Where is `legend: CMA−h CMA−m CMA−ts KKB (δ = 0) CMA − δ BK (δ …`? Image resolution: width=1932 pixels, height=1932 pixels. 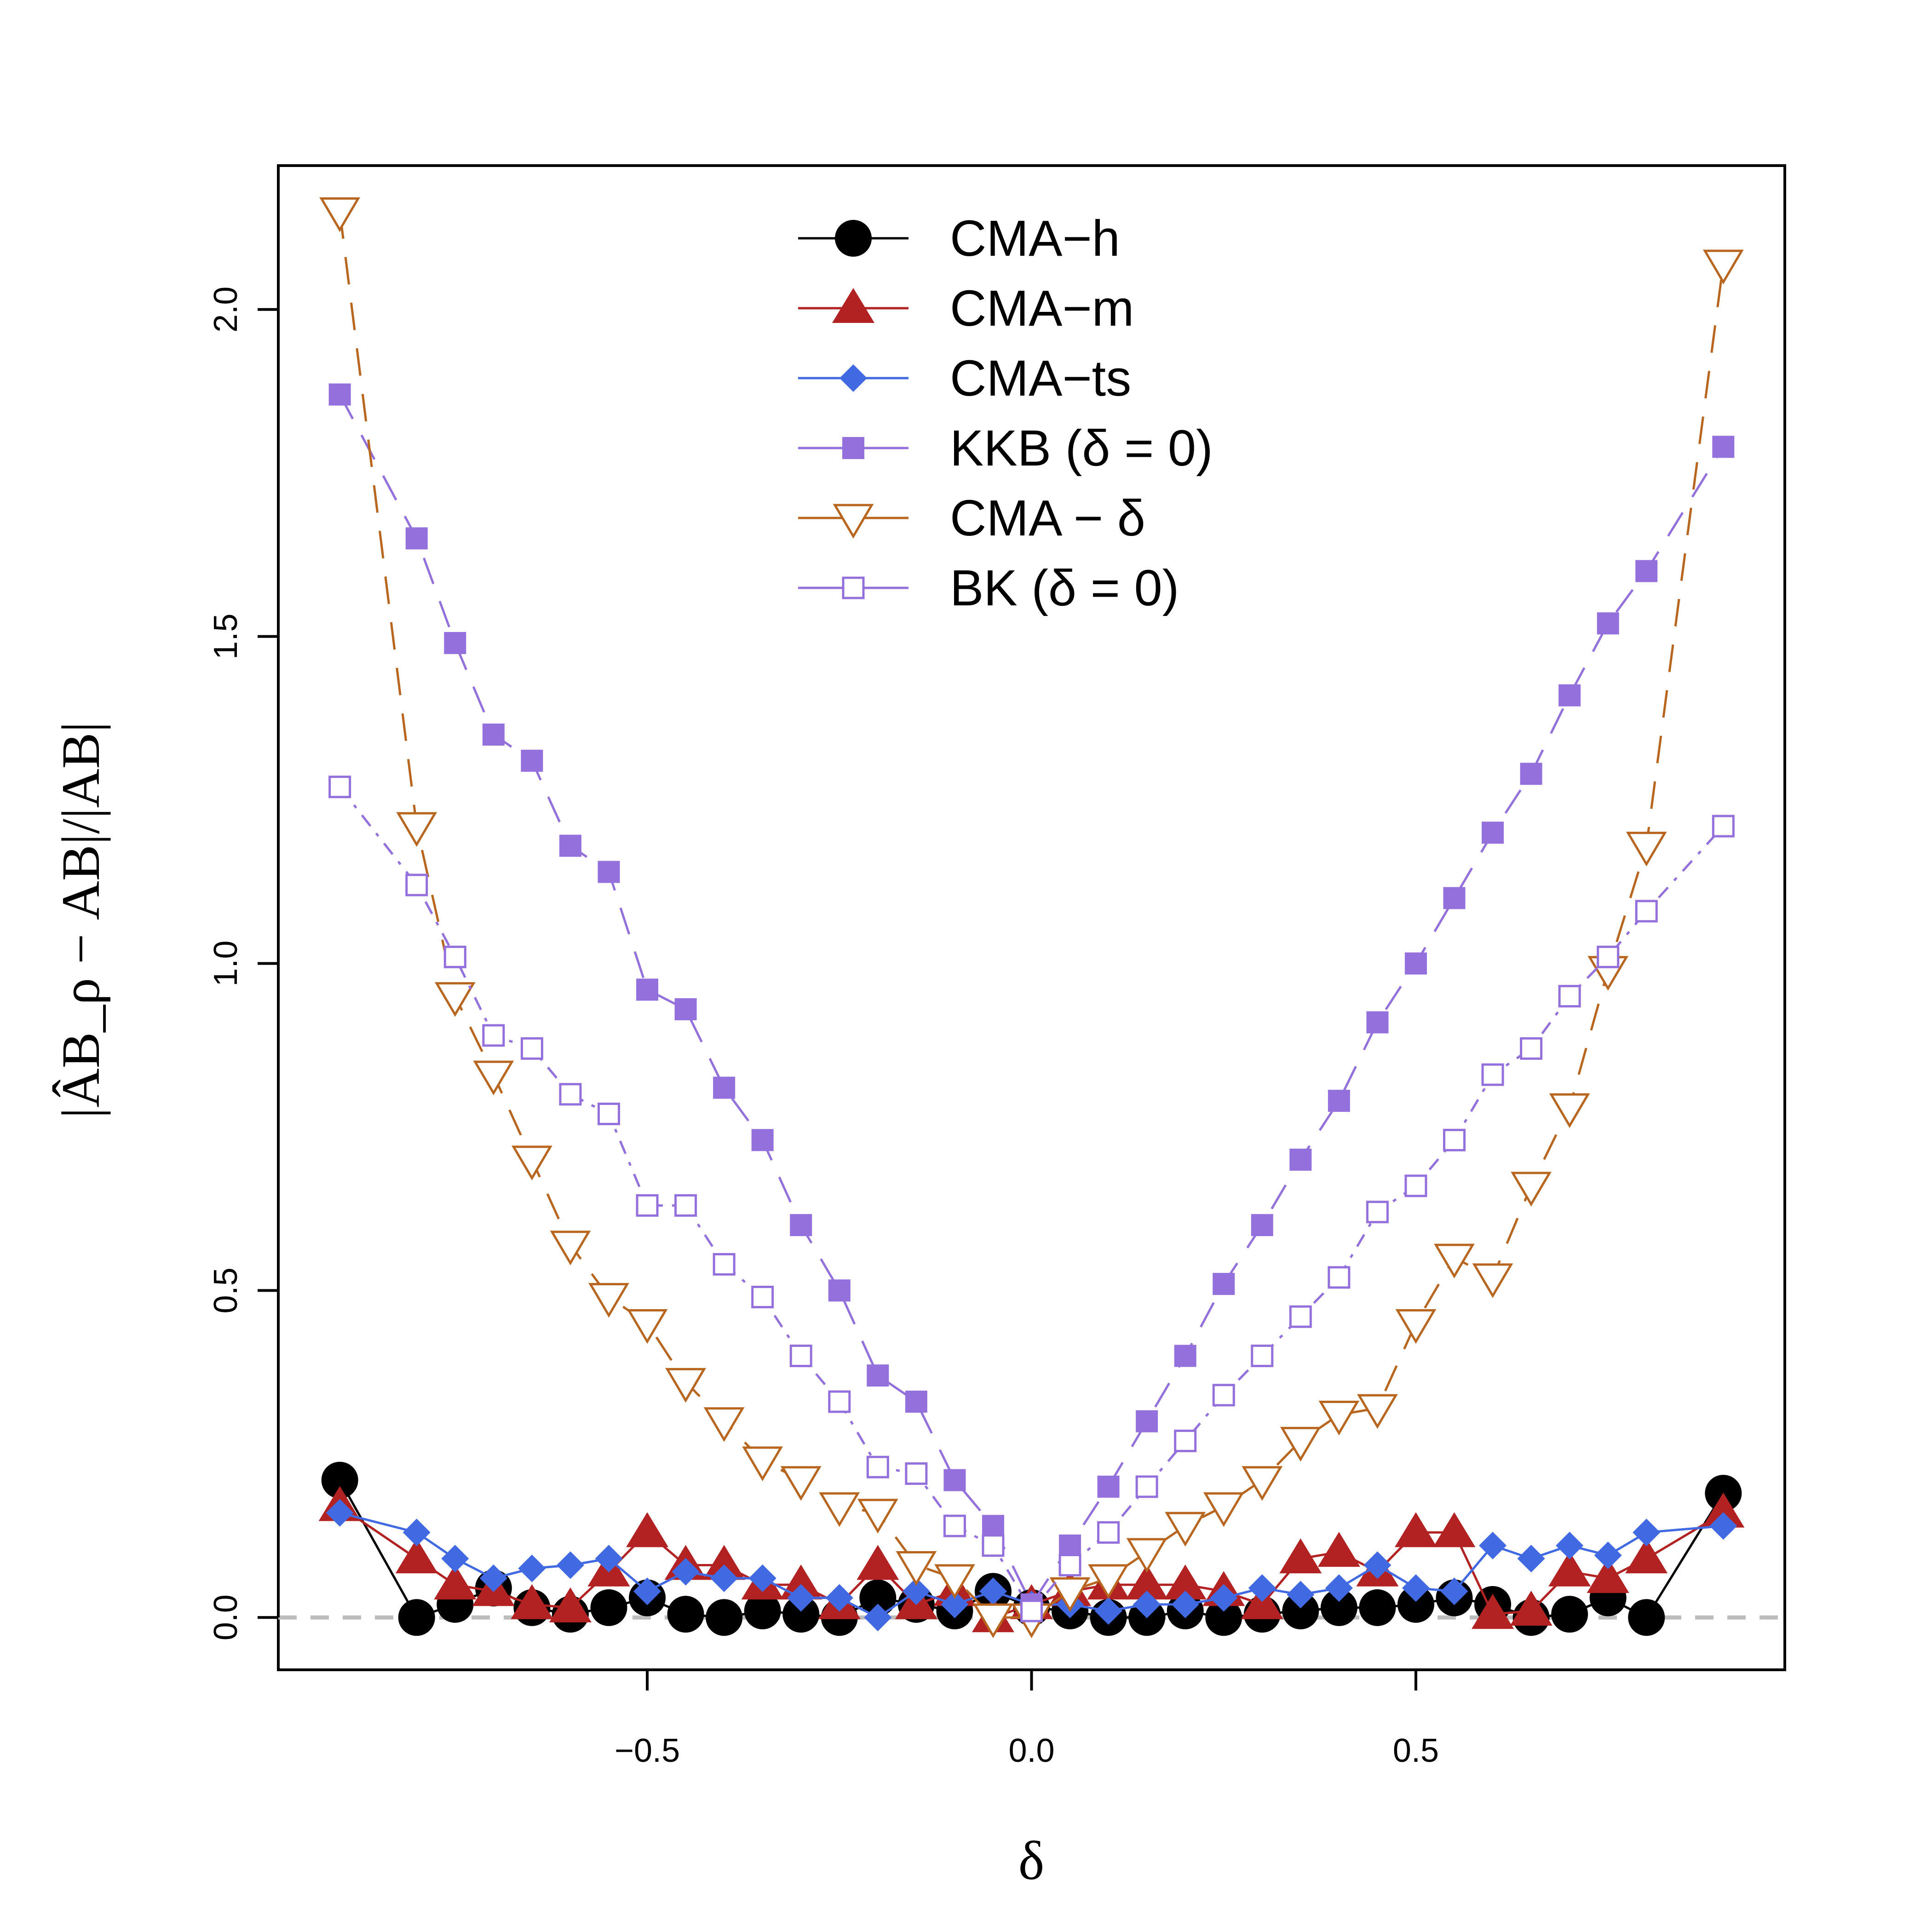 legend: CMA−h CMA−m CMA−ts KKB (δ = 0) CMA − δ BK (δ … is located at coordinates (1005, 413).